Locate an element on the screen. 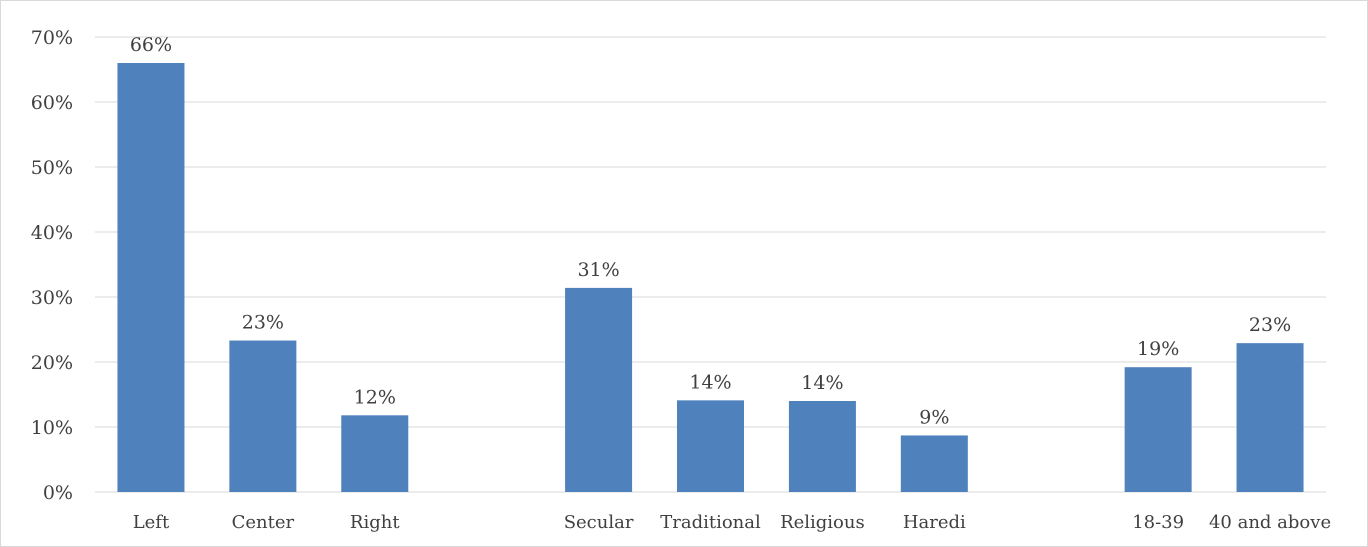 This screenshot has width=1368, height=547. y-tick-label: 30% is located at coordinates (52, 298).